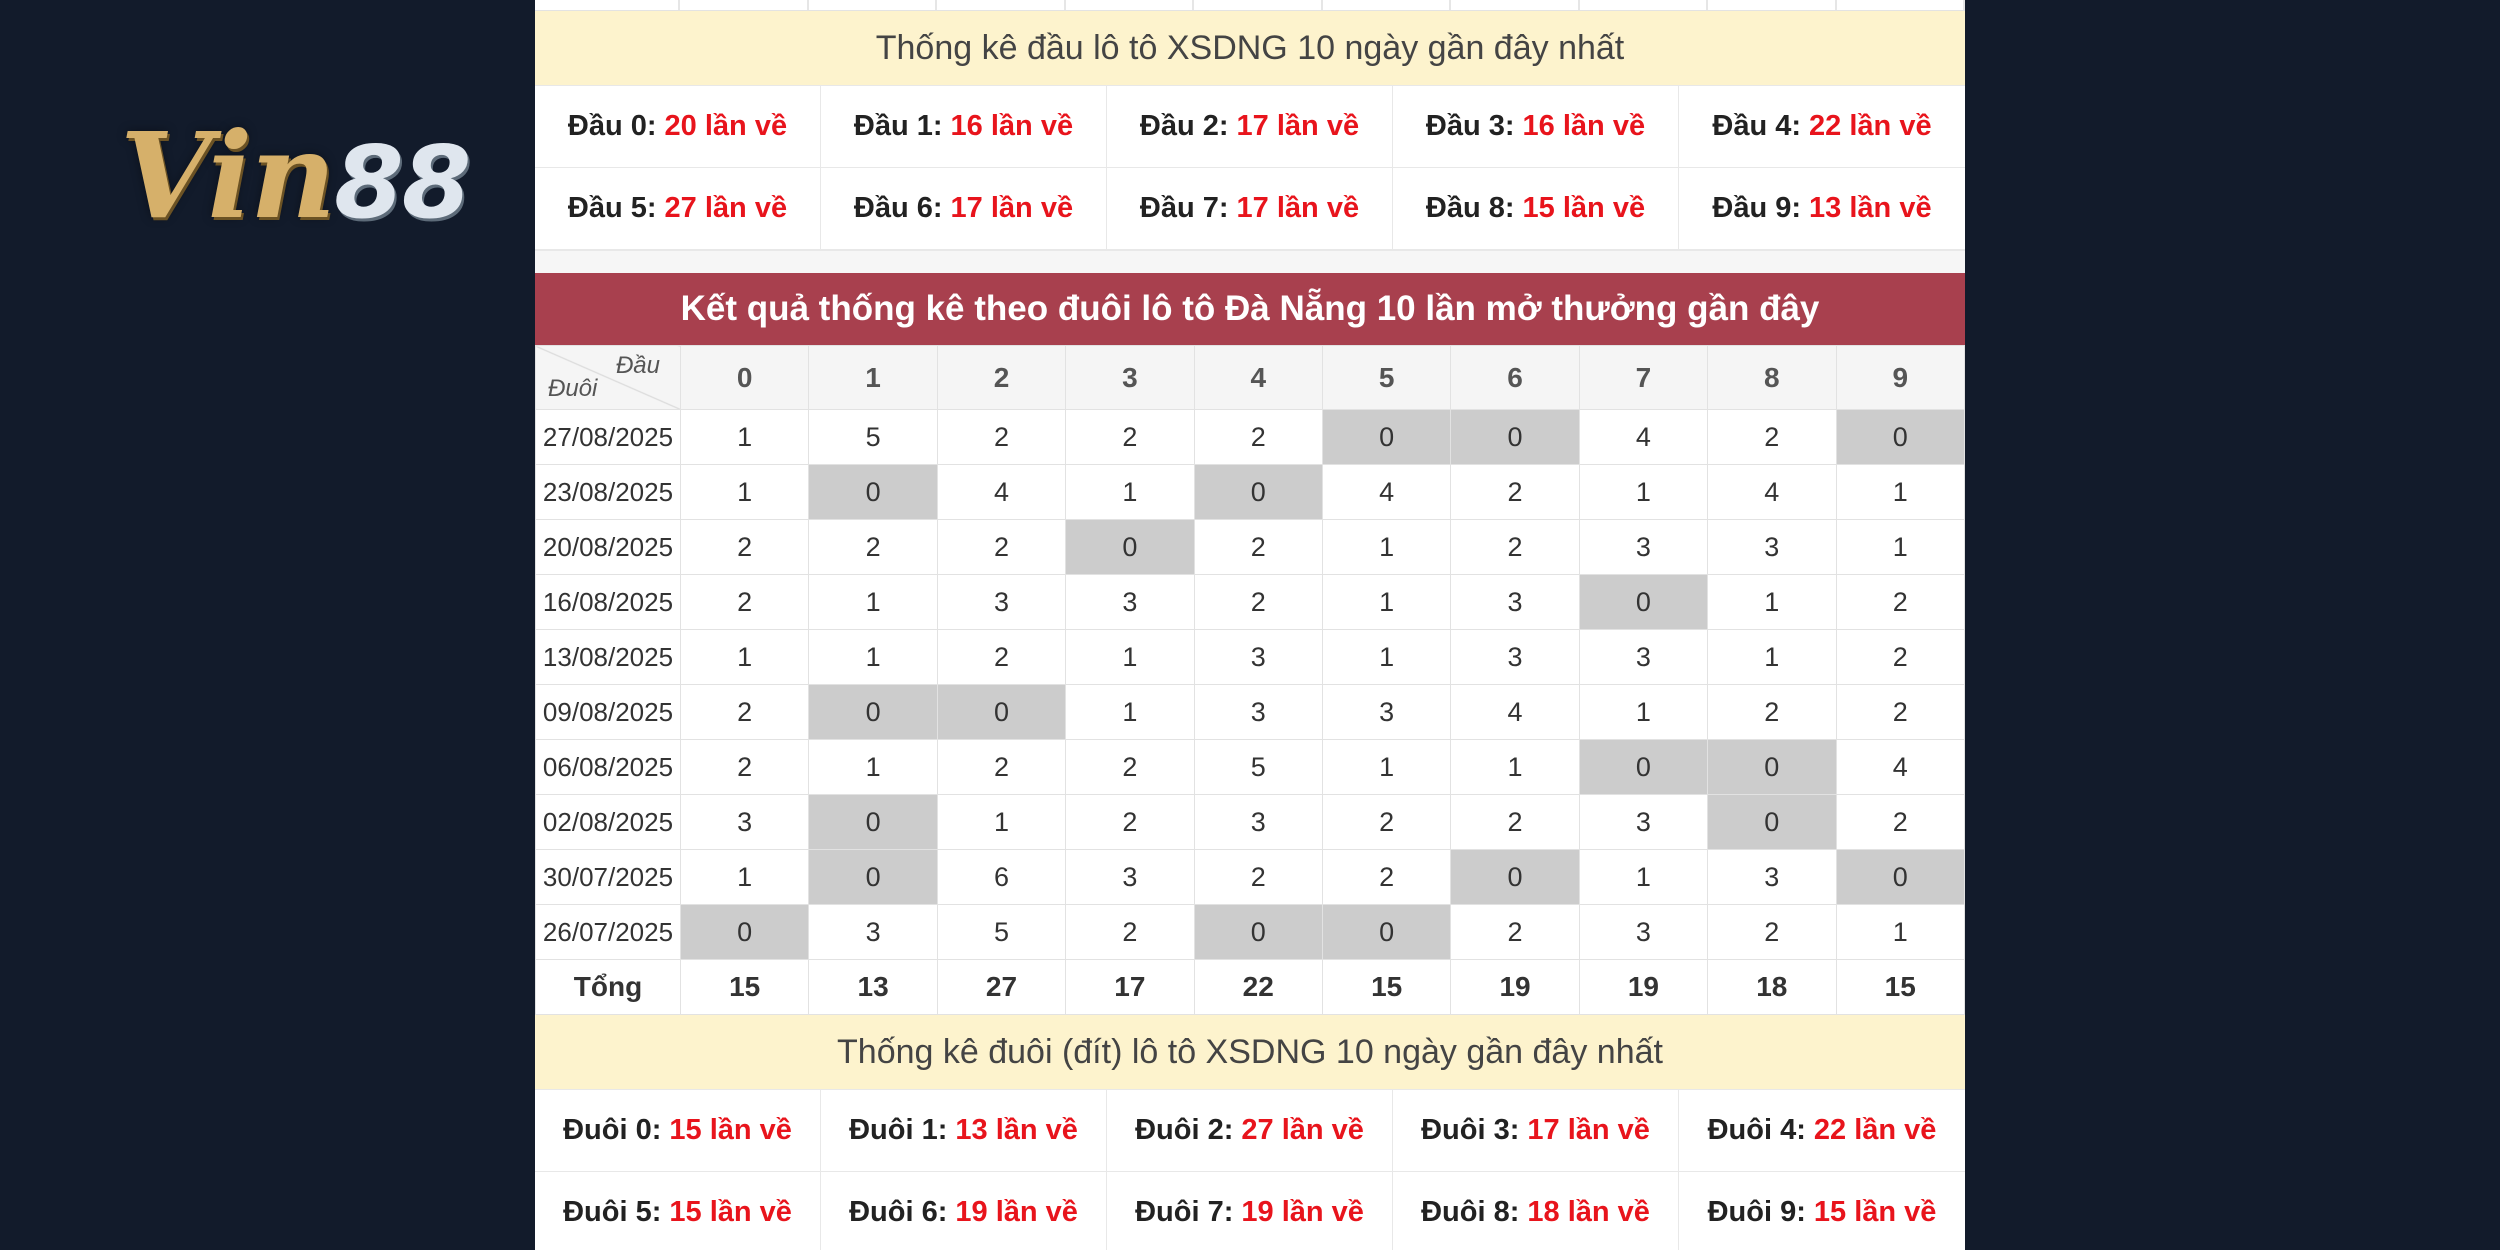 This screenshot has height=1250, width=2500. Describe the element at coordinates (608, 987) in the screenshot. I see `total-label: Tổng` at that location.